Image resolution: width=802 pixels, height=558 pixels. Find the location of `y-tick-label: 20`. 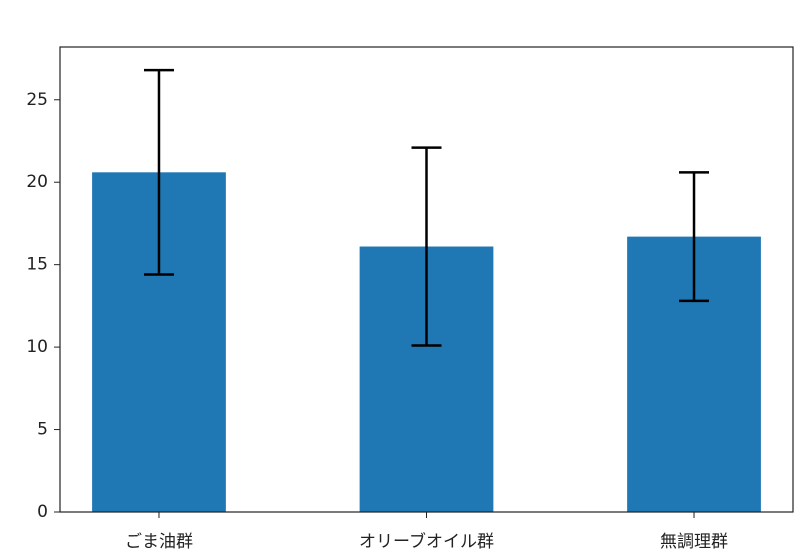

y-tick-label: 20 is located at coordinates (37, 182).